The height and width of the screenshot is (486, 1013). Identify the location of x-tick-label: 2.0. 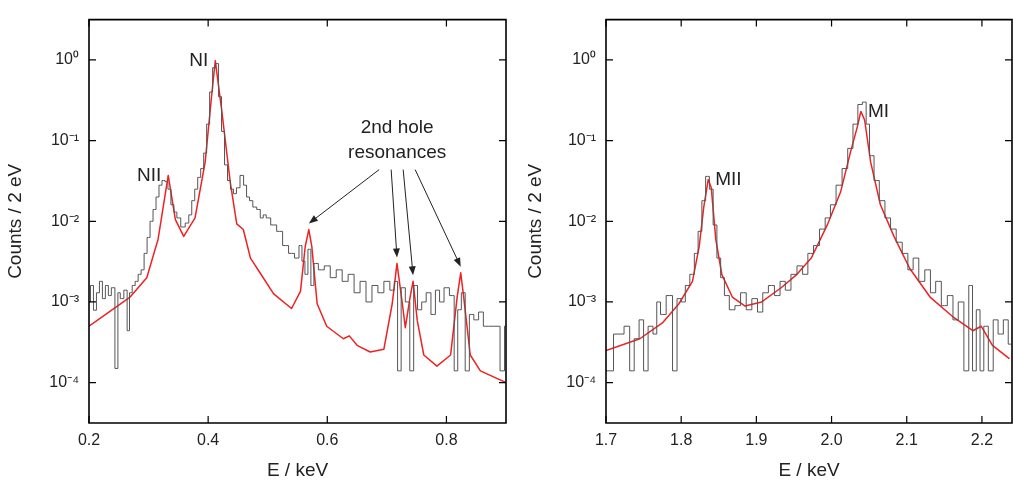
(831, 440).